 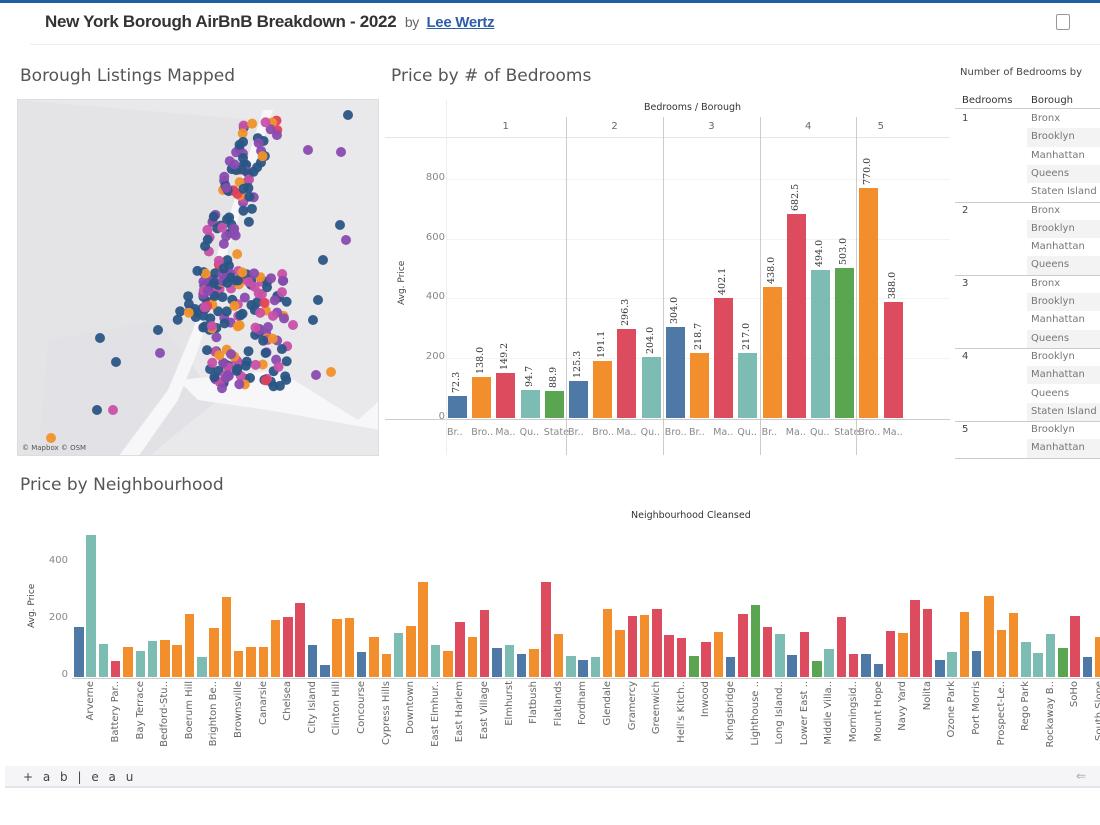 What do you see at coordinates (1063, 22) in the screenshot?
I see `share-icon` at bounding box center [1063, 22].